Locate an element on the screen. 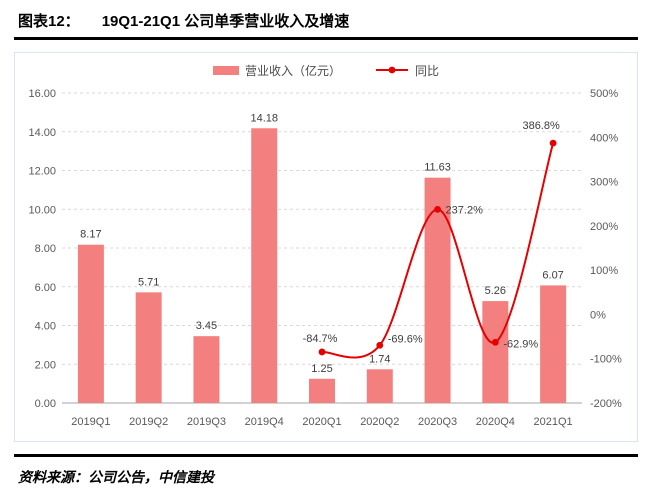  bar-value-label: 5.71 is located at coordinates (148, 282).